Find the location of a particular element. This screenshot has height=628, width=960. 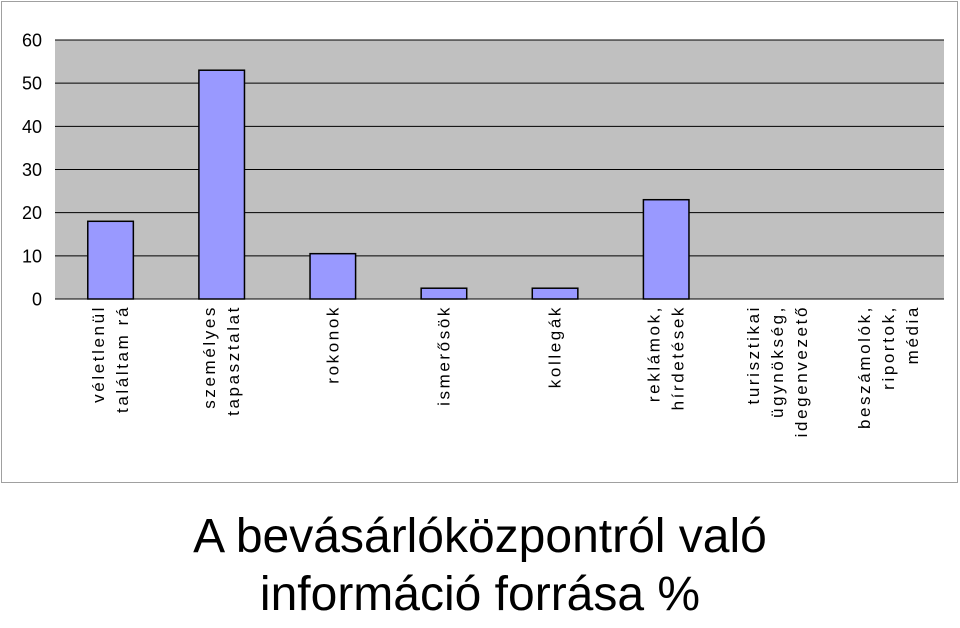

chart-title-line-1: A bevásárlóközpontról való is located at coordinates (480, 536).